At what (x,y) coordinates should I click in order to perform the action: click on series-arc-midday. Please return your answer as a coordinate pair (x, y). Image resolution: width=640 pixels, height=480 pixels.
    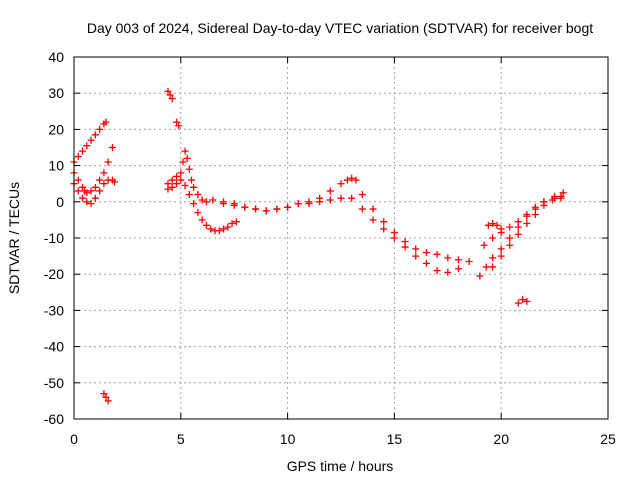
    Looking at the image, I should click on (341, 219).